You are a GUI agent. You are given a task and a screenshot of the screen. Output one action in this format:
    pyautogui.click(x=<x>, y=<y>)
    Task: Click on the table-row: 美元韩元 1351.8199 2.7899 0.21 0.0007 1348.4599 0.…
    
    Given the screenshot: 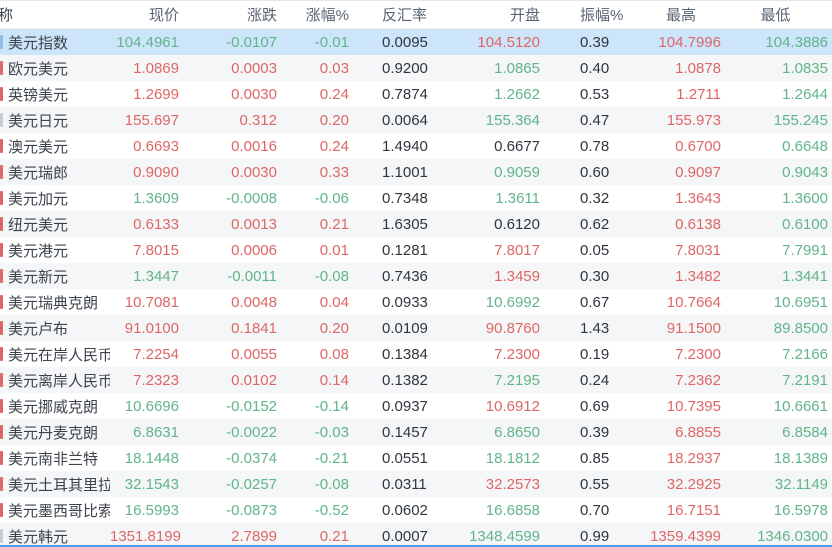 What is the action you would take?
    pyautogui.click(x=416, y=535)
    